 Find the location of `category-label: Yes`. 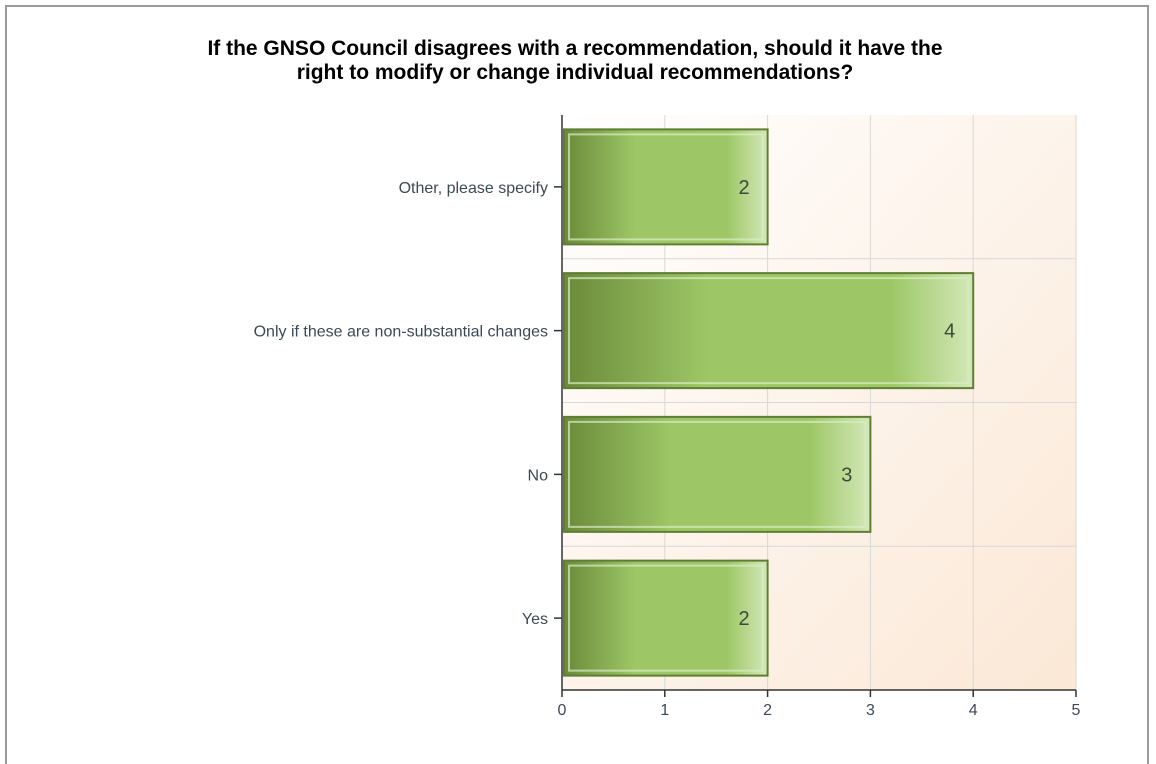

category-label: Yes is located at coordinates (535, 619).